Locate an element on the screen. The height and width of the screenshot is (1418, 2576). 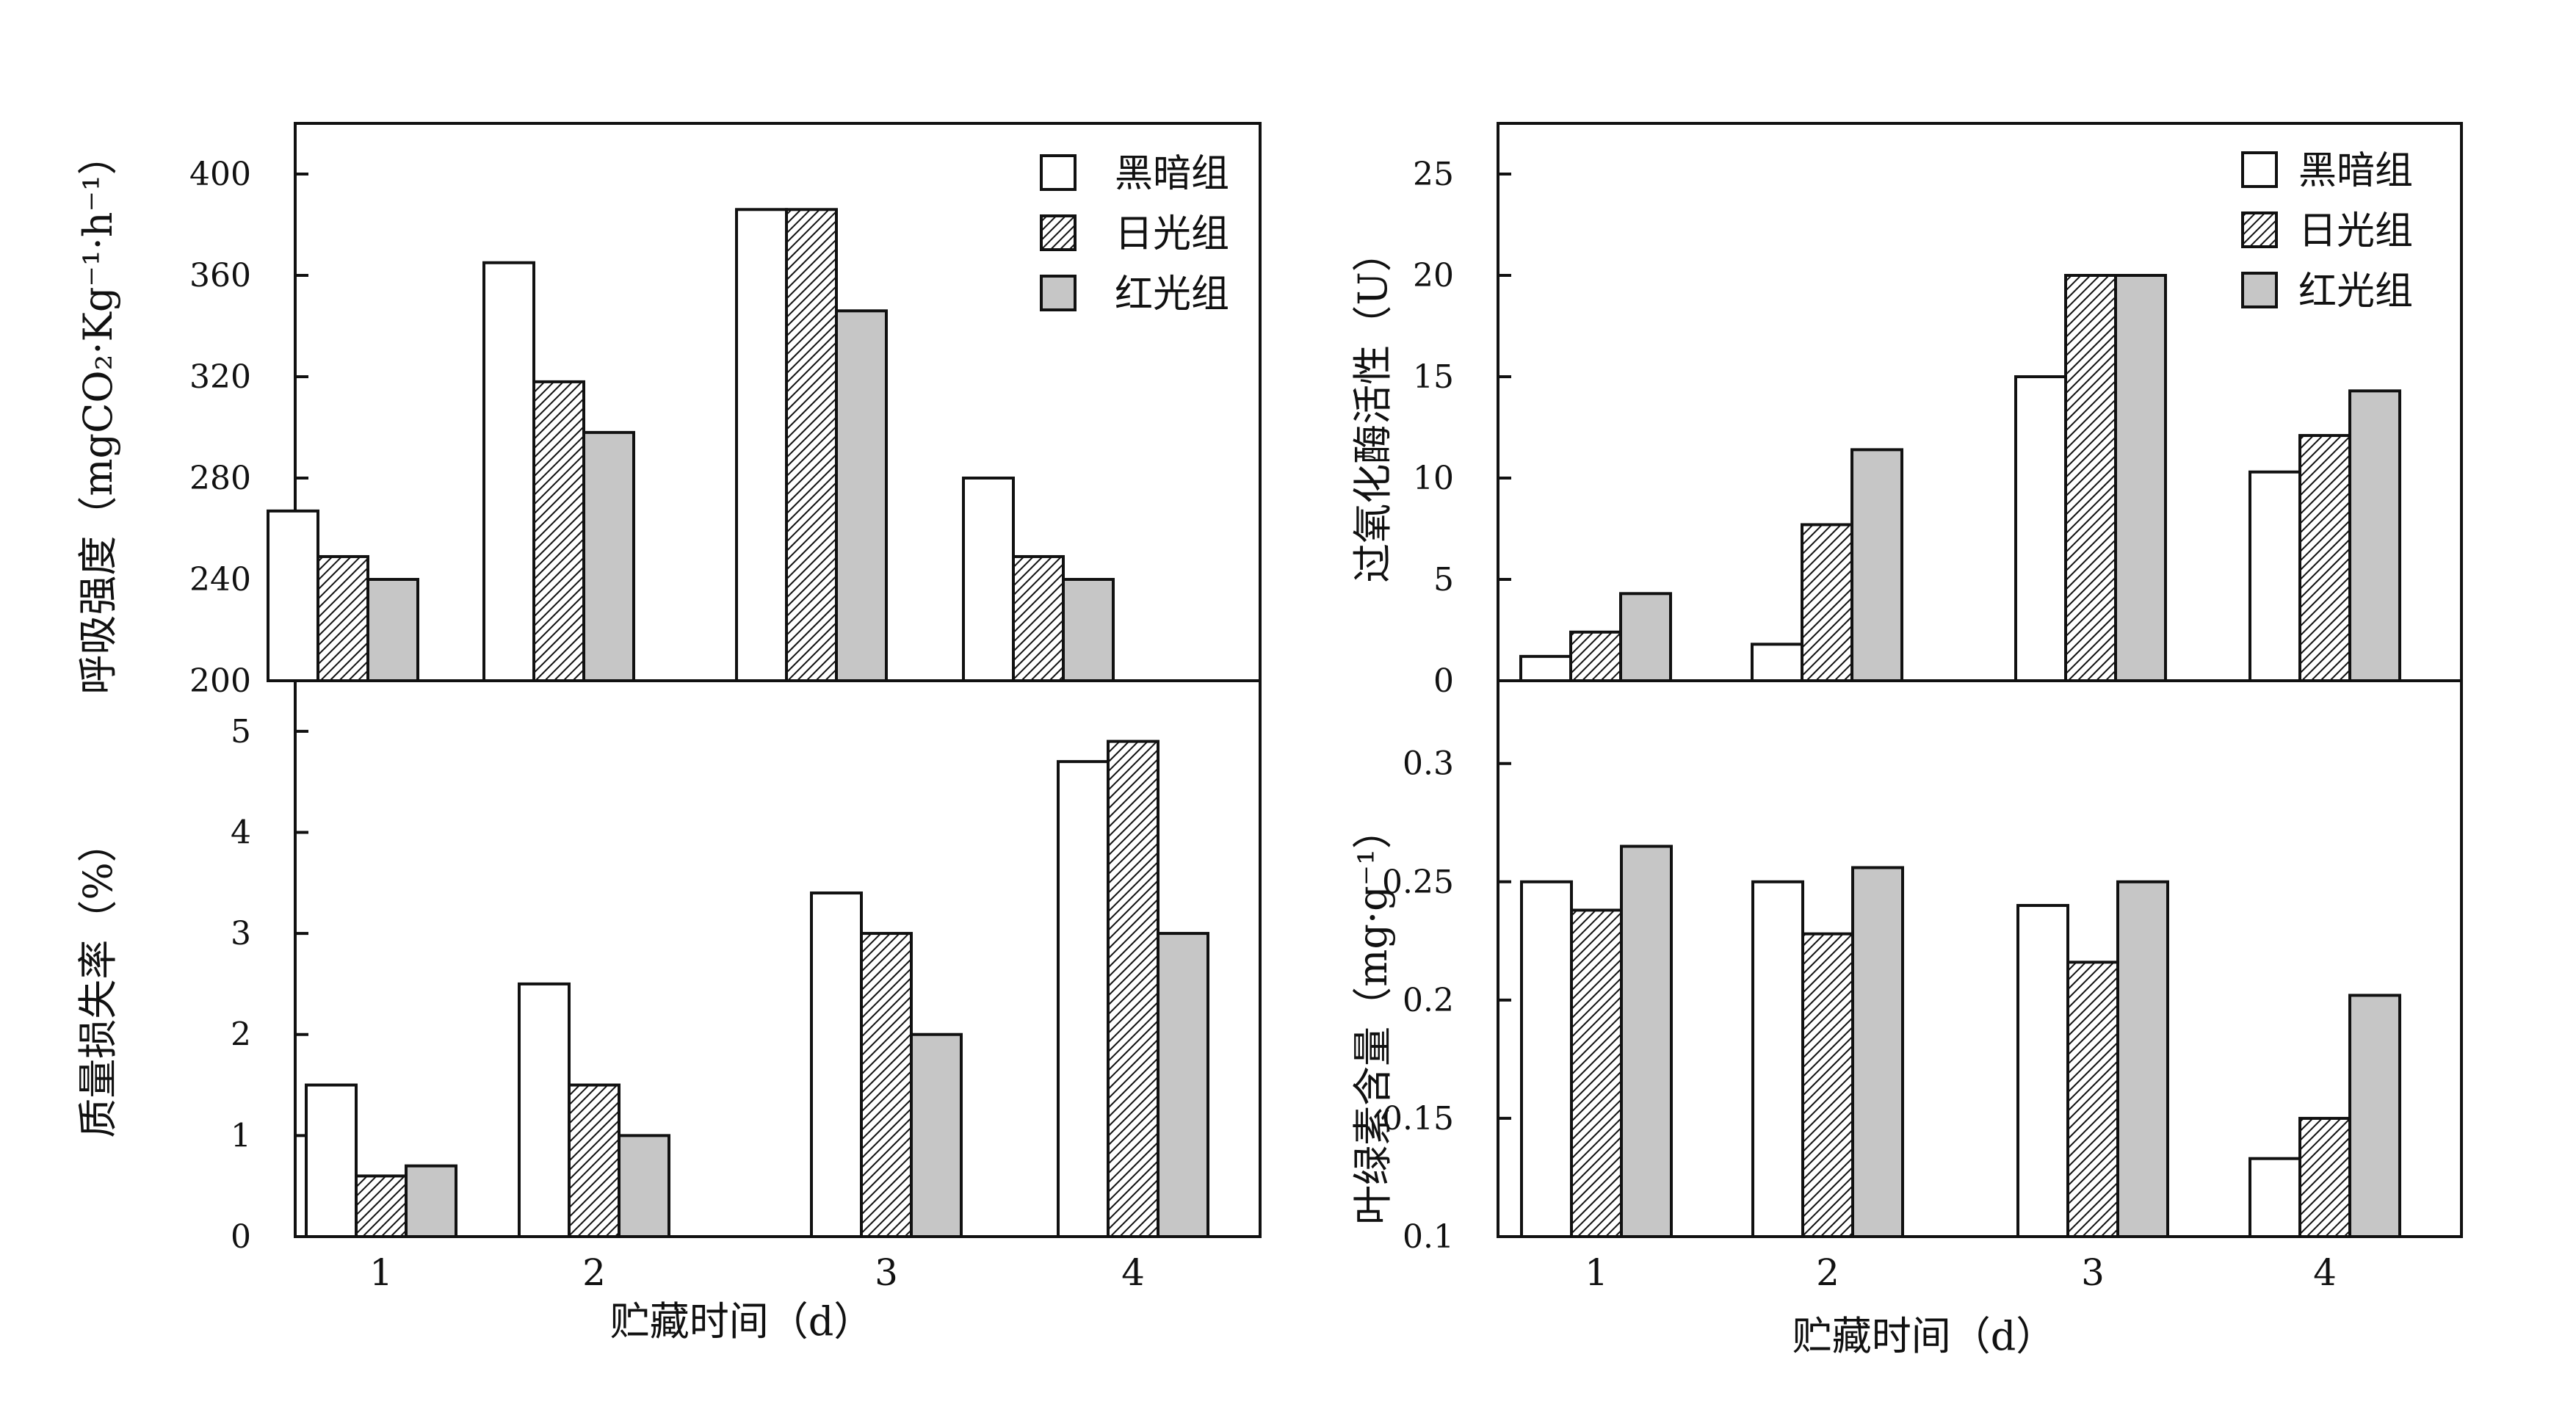
legend-respiration: 黑暗组 日光组 红光组 is located at coordinates (1134, 234).